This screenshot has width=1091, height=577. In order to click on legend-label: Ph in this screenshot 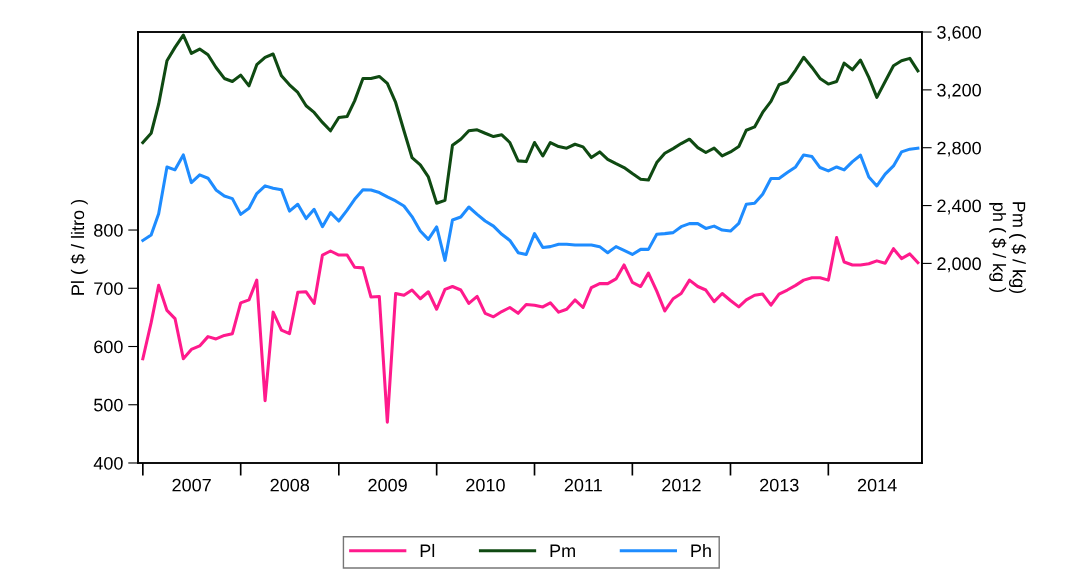, I will do `click(701, 550)`.